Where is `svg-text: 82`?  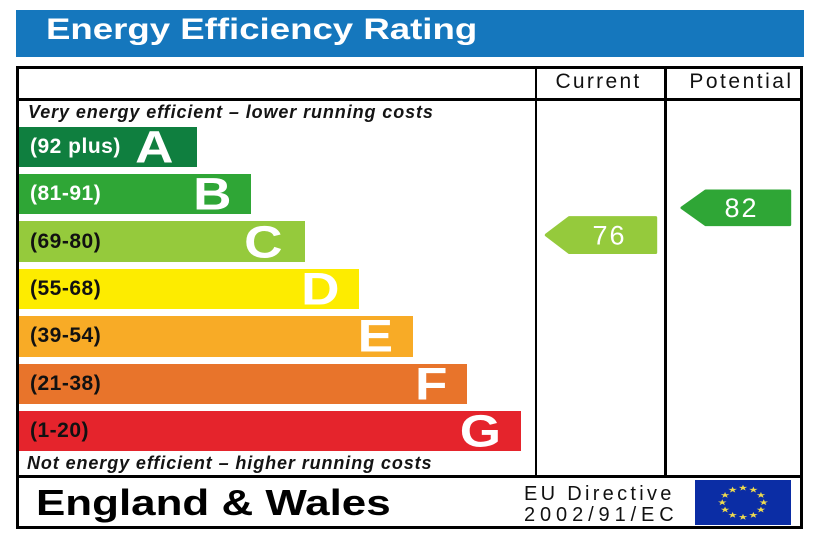
svg-text: 82 is located at coordinates (741, 208).